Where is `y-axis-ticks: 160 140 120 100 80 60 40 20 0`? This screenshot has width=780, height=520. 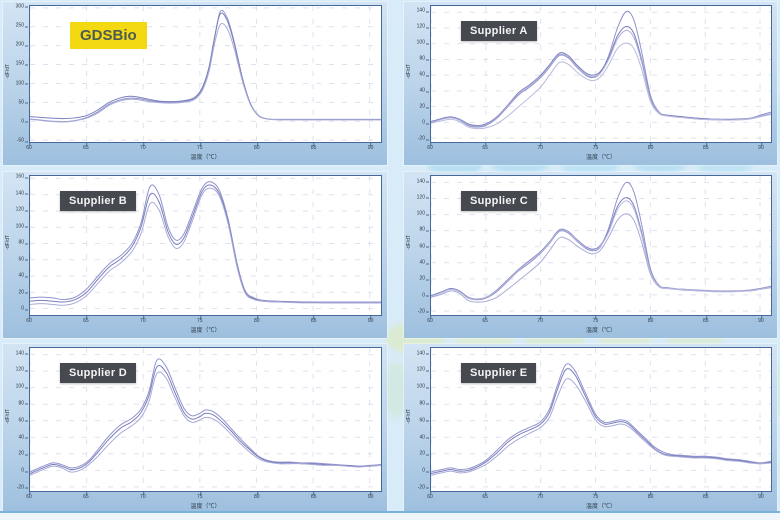
y-axis-ticks: 160 140 120 100 80 60 40 20 0 is located at coordinates (16, 244).